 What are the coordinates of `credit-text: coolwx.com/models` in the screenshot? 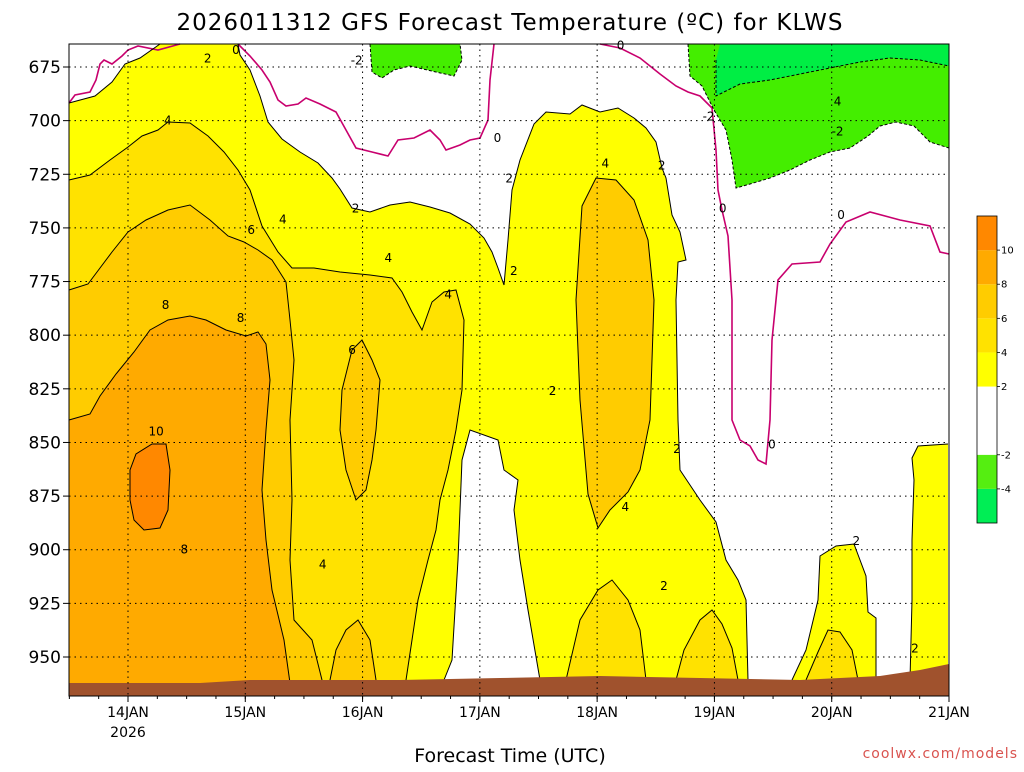 It's located at (940, 754).